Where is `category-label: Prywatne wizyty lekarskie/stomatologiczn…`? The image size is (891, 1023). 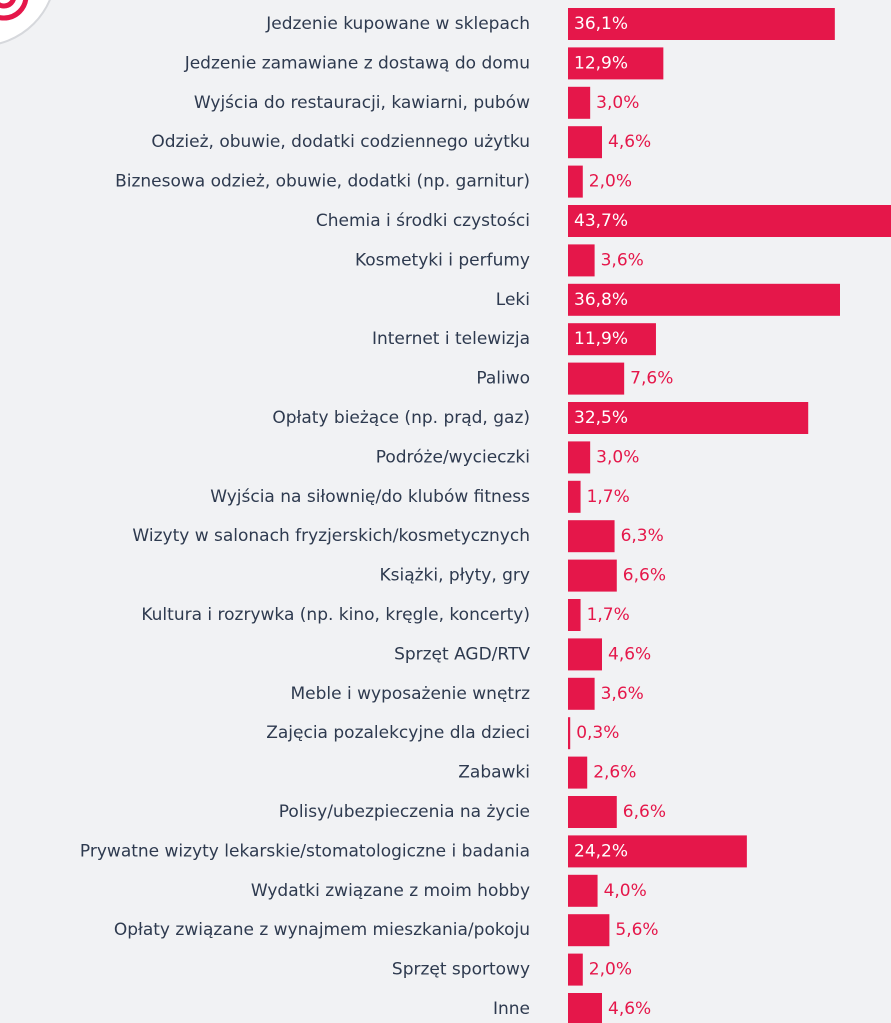 category-label: Prywatne wizyty lekarskie/stomatologiczn… is located at coordinates (305, 851).